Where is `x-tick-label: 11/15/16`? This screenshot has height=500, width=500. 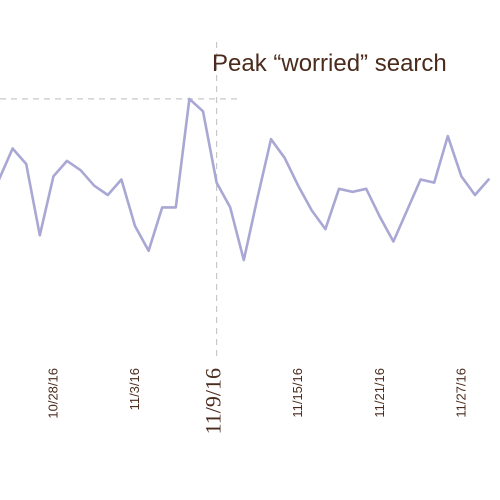
x-tick-label: 11/15/16 is located at coordinates (297, 393).